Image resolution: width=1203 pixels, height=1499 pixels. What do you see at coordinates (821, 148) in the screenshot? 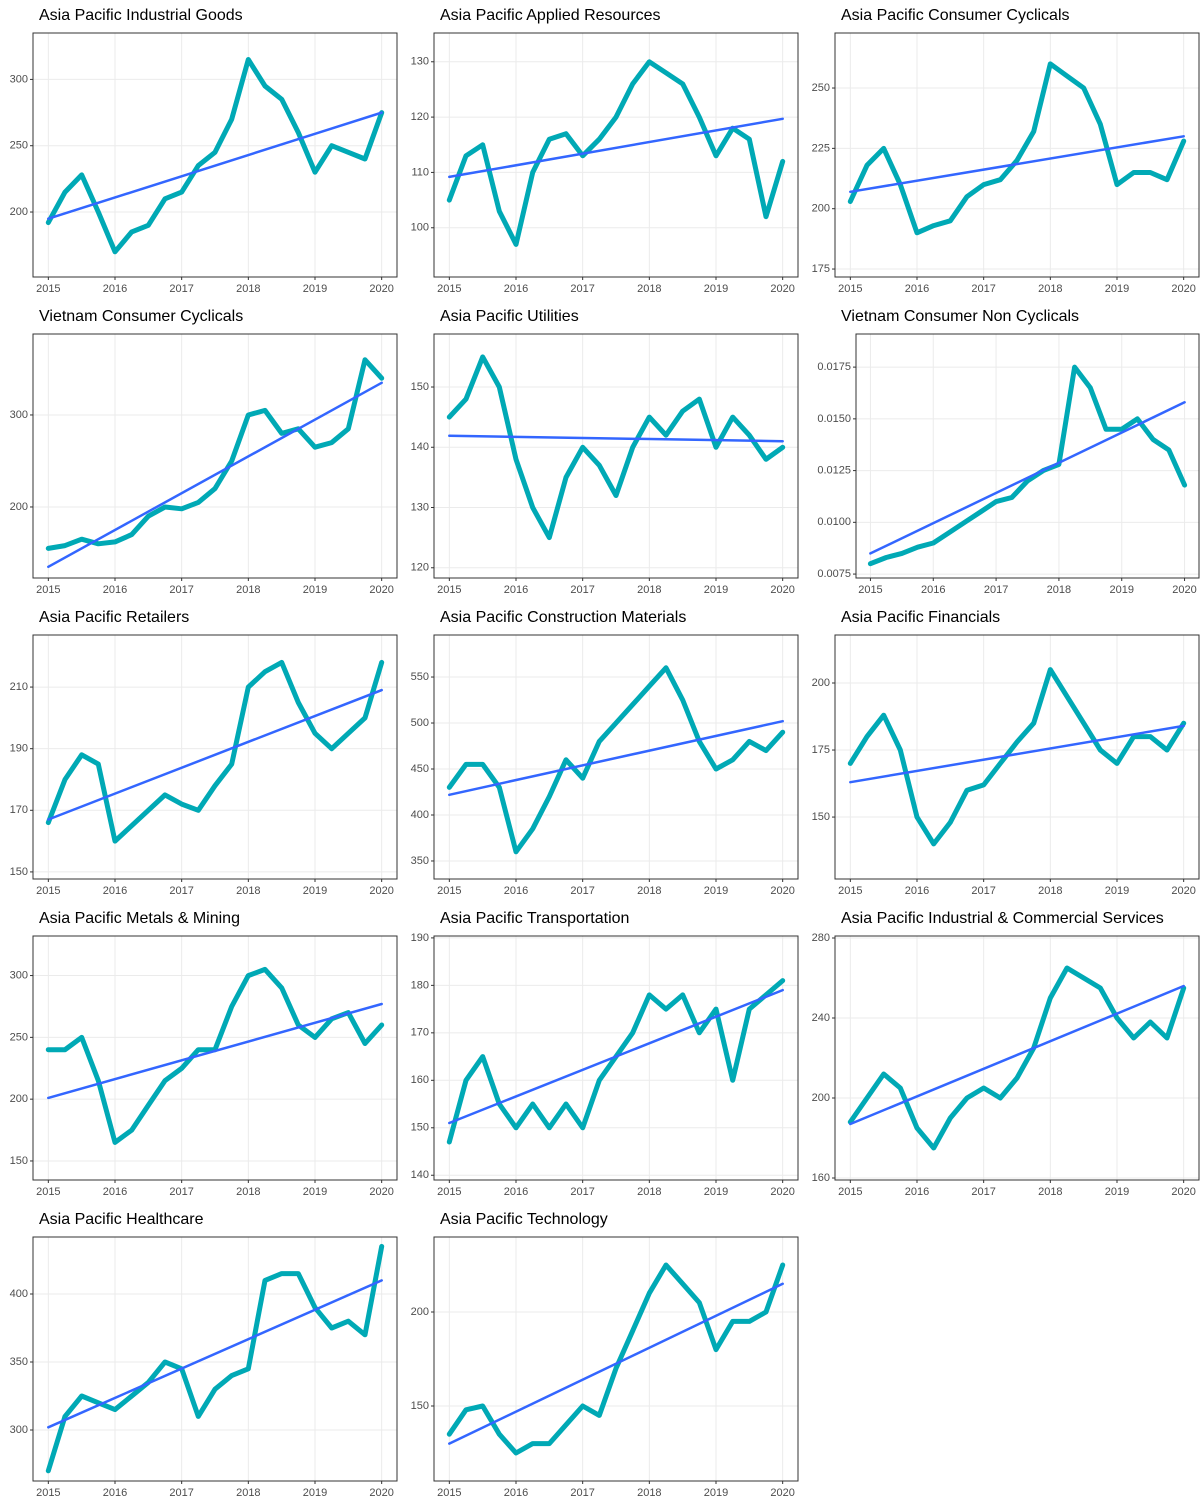
I see `y-tick-label: 225` at bounding box center [821, 148].